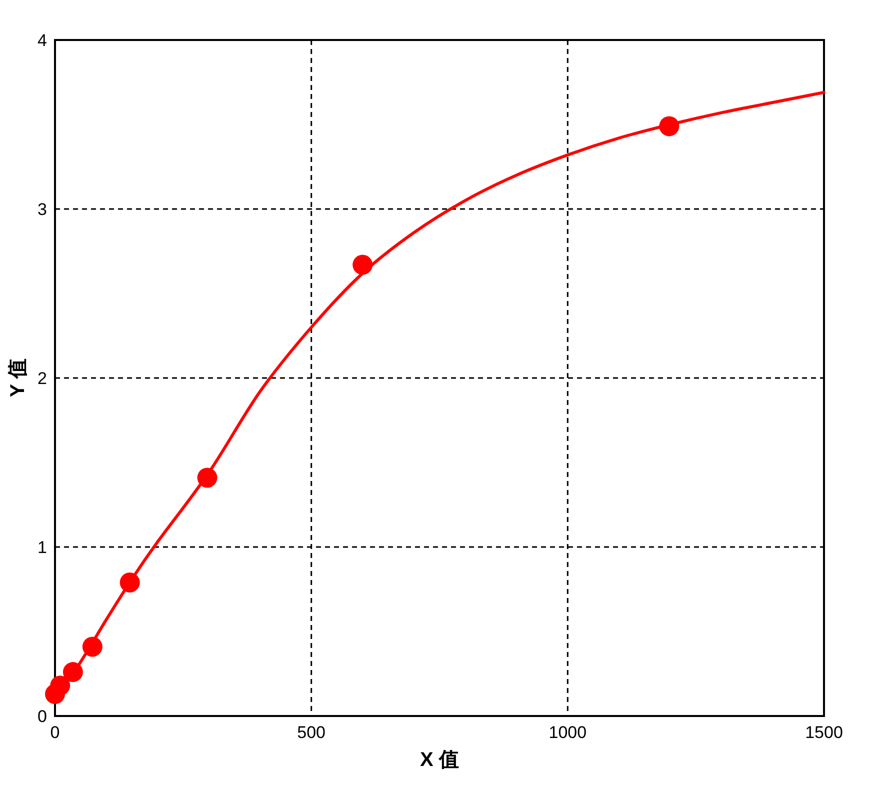 This screenshot has height=793, width=870. What do you see at coordinates (42, 378) in the screenshot?
I see `y-tick-label: 2` at bounding box center [42, 378].